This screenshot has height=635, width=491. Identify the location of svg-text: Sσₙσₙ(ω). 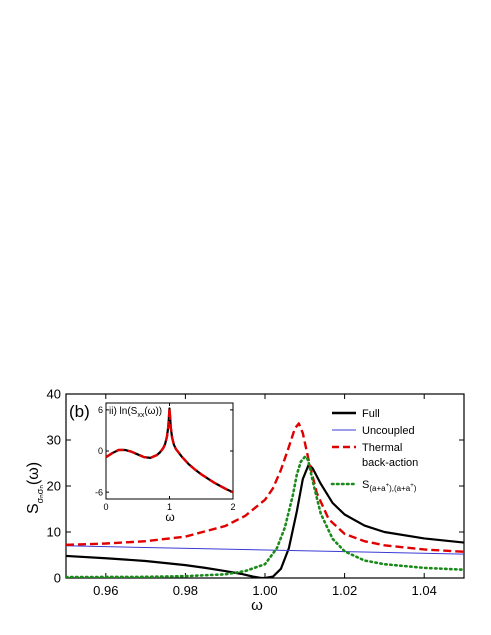
(35, 488).